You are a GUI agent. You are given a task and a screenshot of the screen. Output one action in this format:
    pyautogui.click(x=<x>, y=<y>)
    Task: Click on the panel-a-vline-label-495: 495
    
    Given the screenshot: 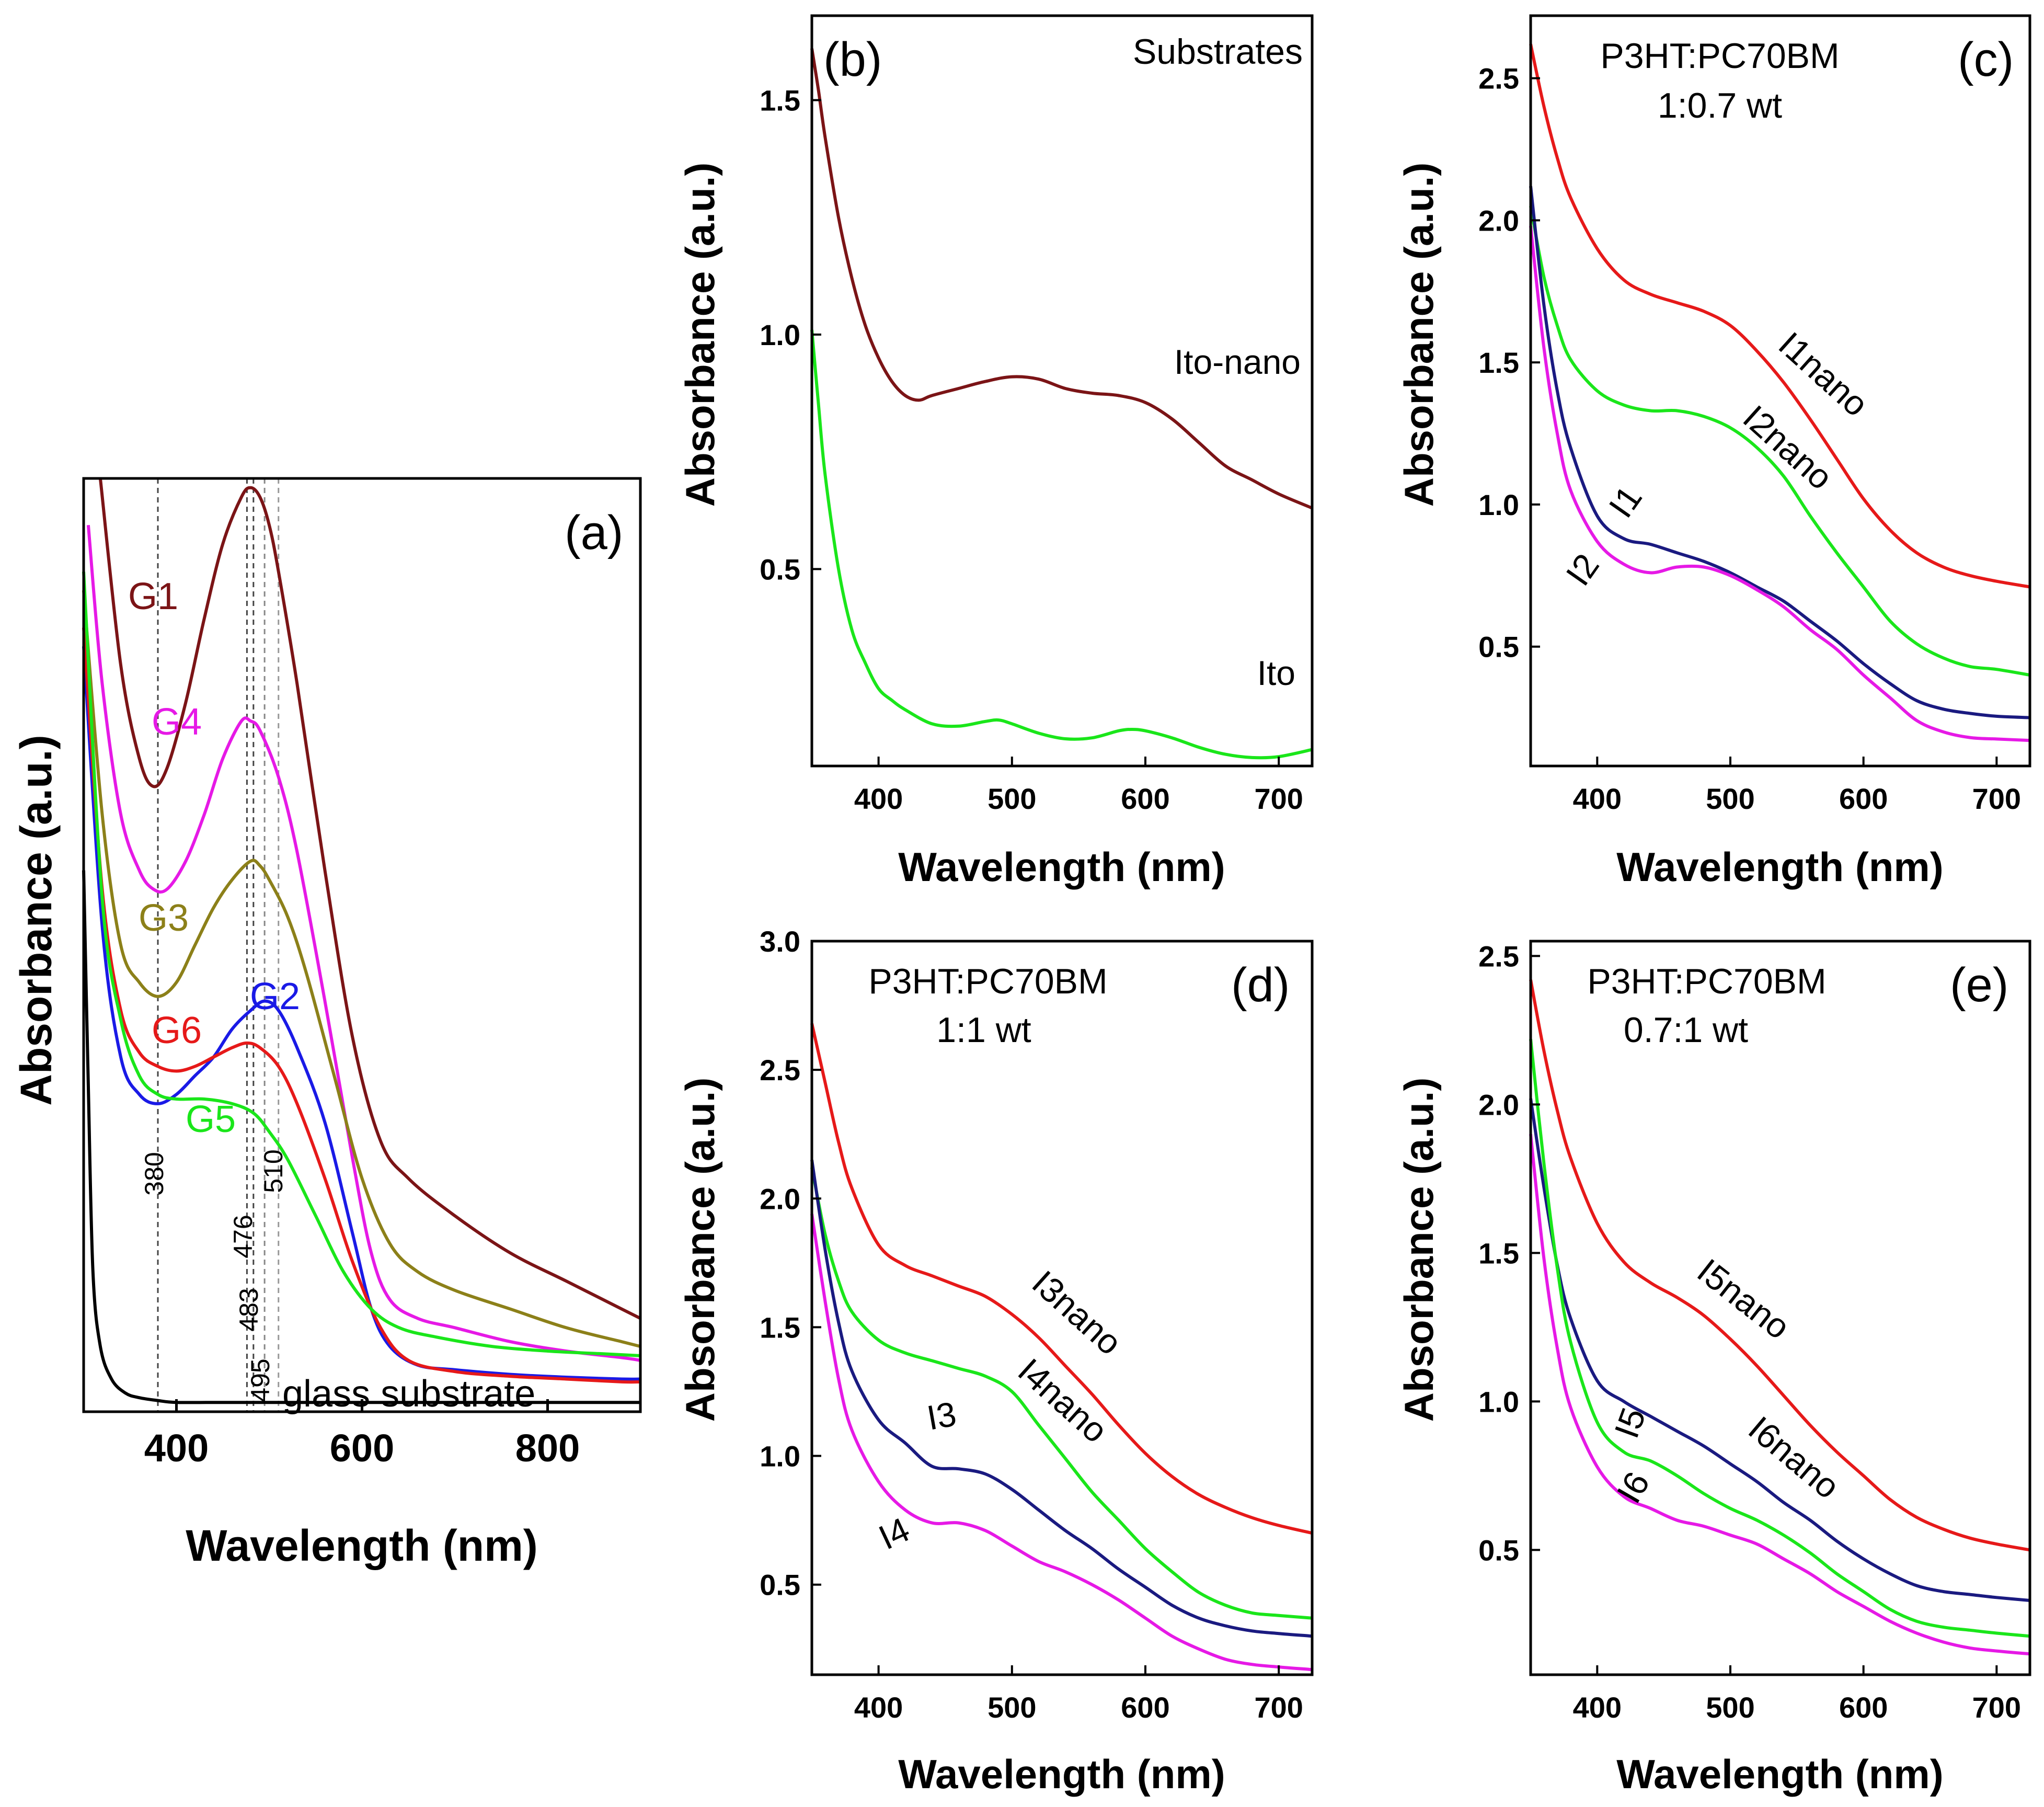 What is the action you would take?
    pyautogui.click(x=260, y=1380)
    